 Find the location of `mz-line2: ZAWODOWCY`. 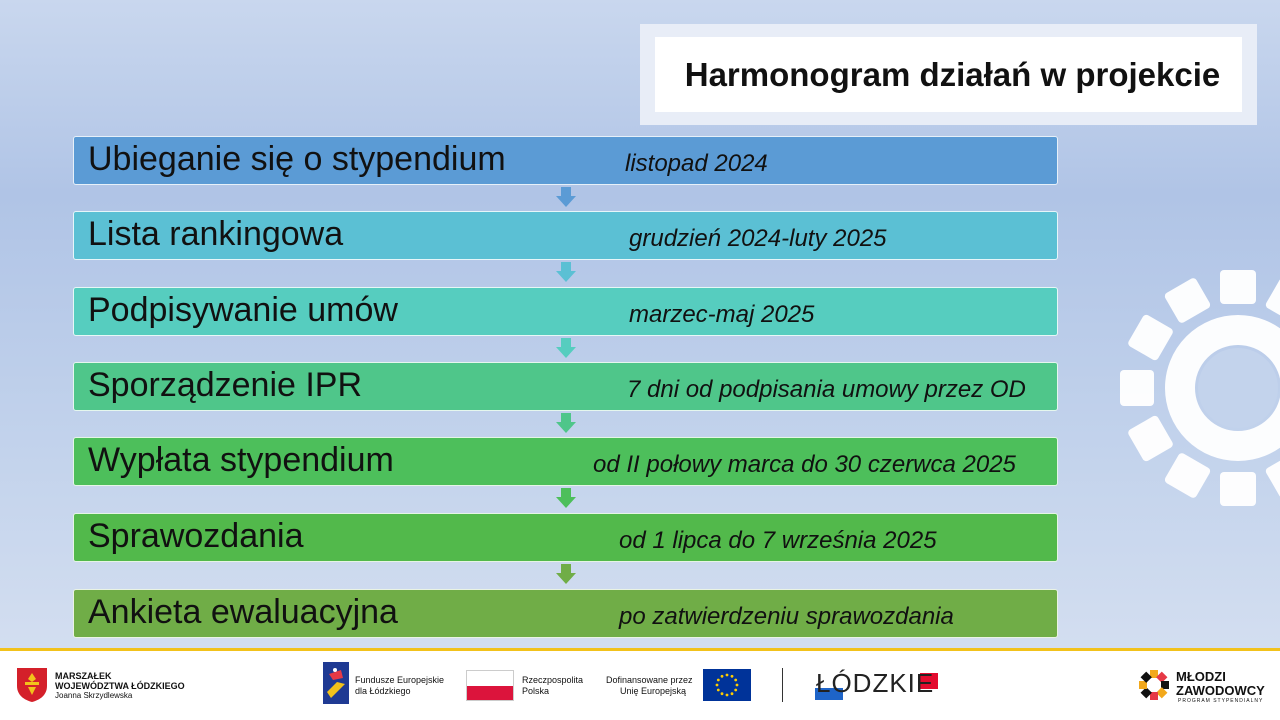

mz-line2: ZAWODOWCY is located at coordinates (1220, 690).